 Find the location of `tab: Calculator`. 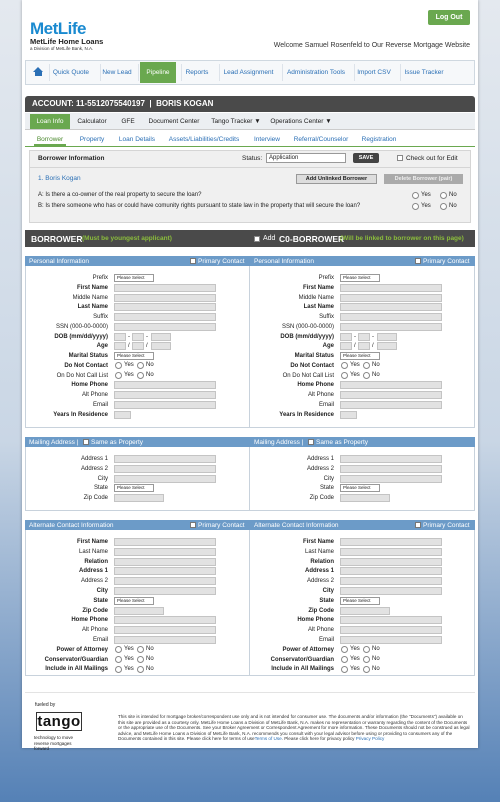

tab: Calculator is located at coordinates (92, 121).